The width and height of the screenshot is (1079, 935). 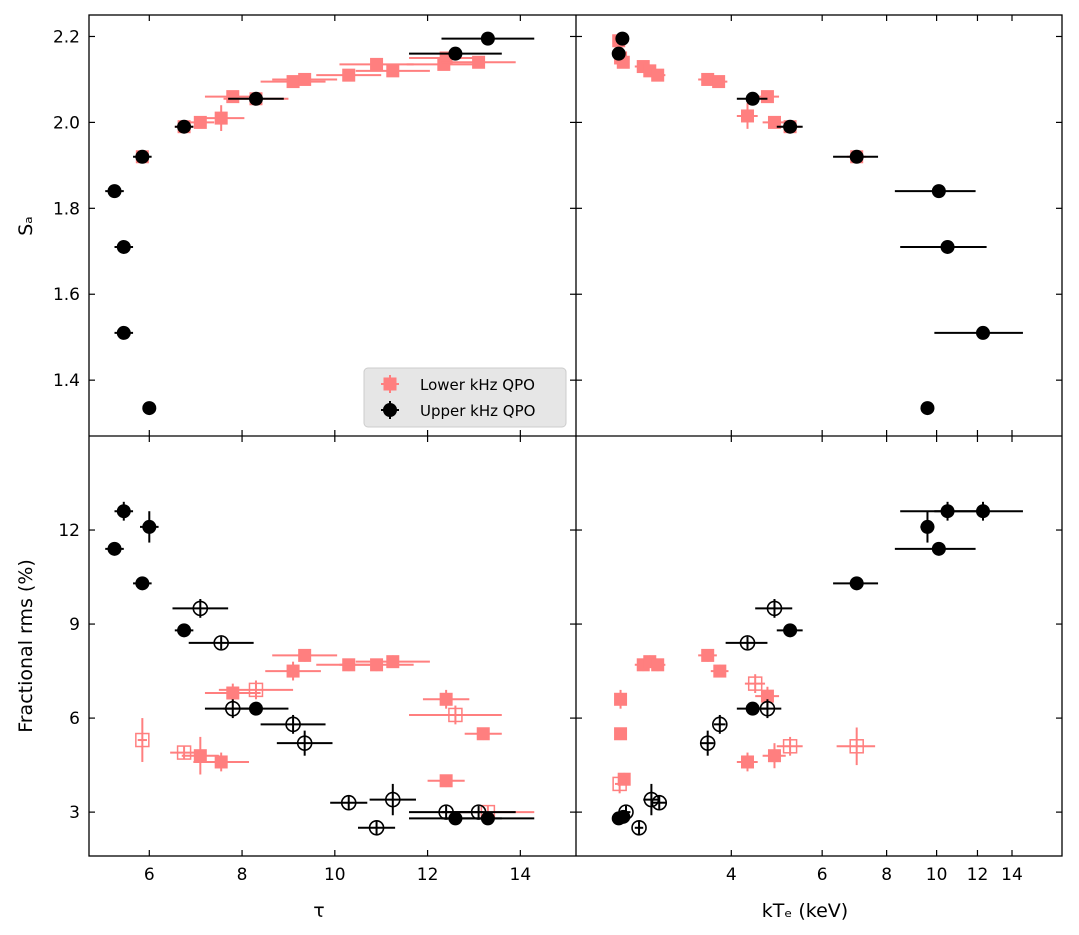 I want to click on kte-rms-xtick-label-2: 8, so click(x=886, y=875).